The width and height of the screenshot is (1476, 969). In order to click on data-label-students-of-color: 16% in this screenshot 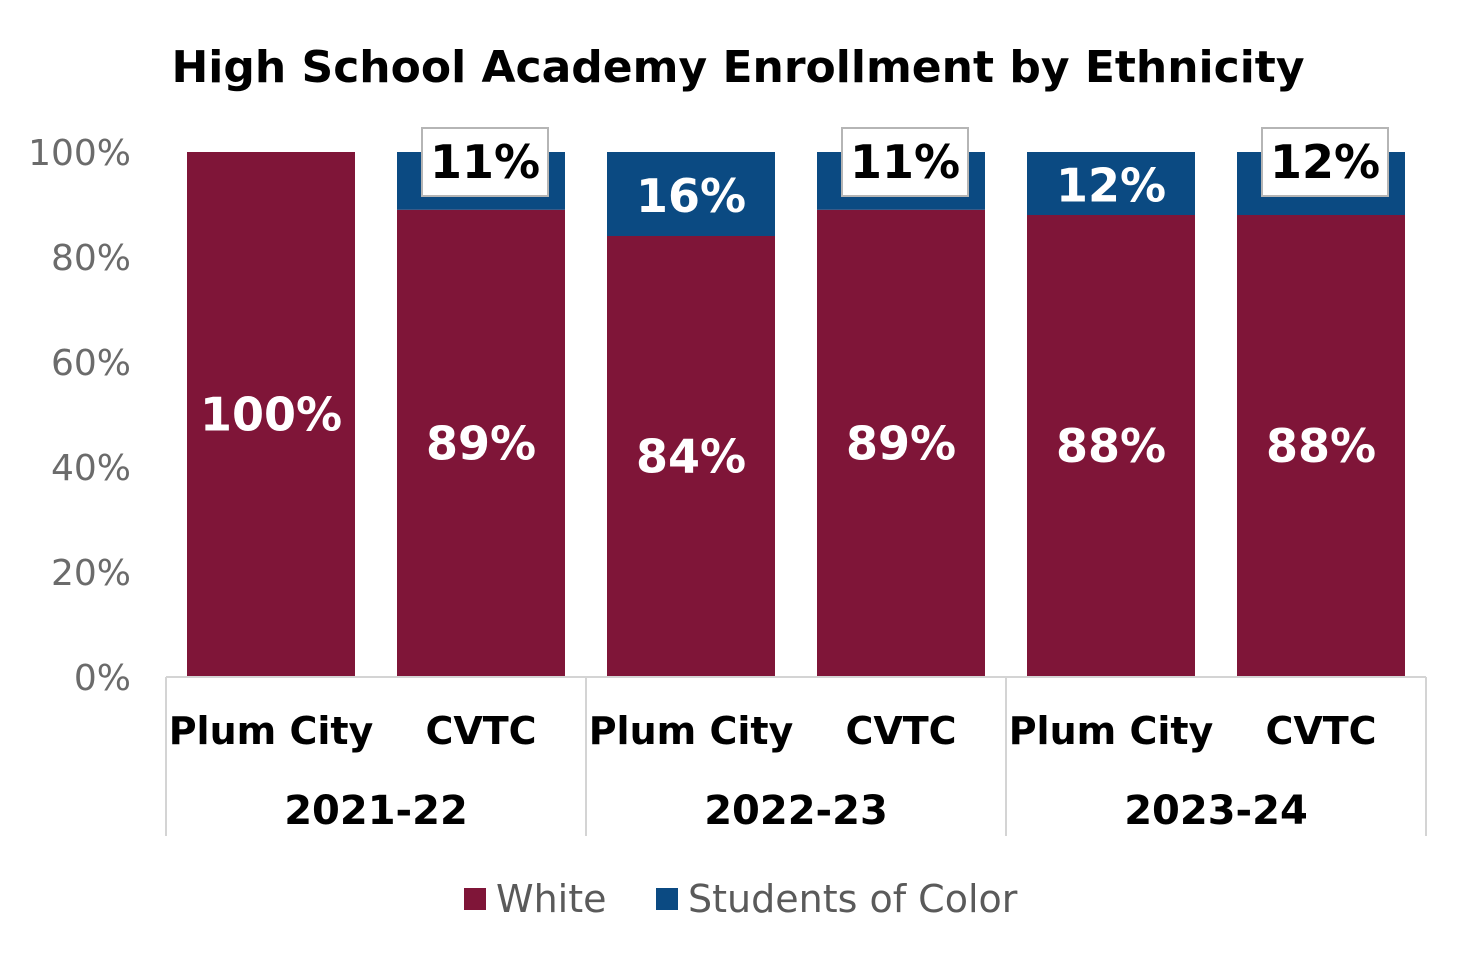, I will do `click(691, 196)`.